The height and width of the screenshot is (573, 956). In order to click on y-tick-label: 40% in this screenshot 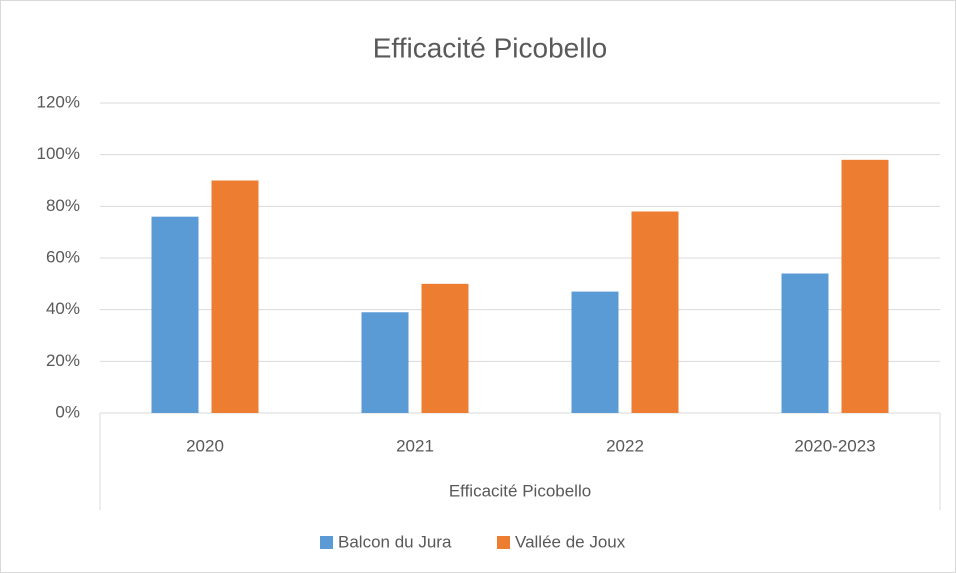, I will do `click(63, 308)`.